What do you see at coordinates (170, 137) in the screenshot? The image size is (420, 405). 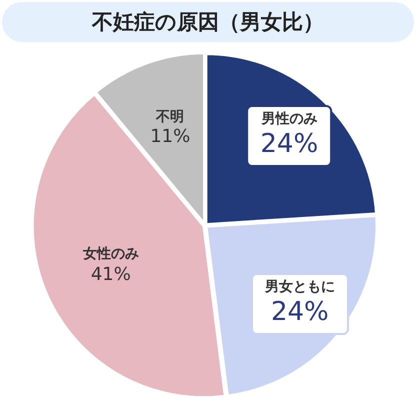 I see `data-label: 11%` at bounding box center [170, 137].